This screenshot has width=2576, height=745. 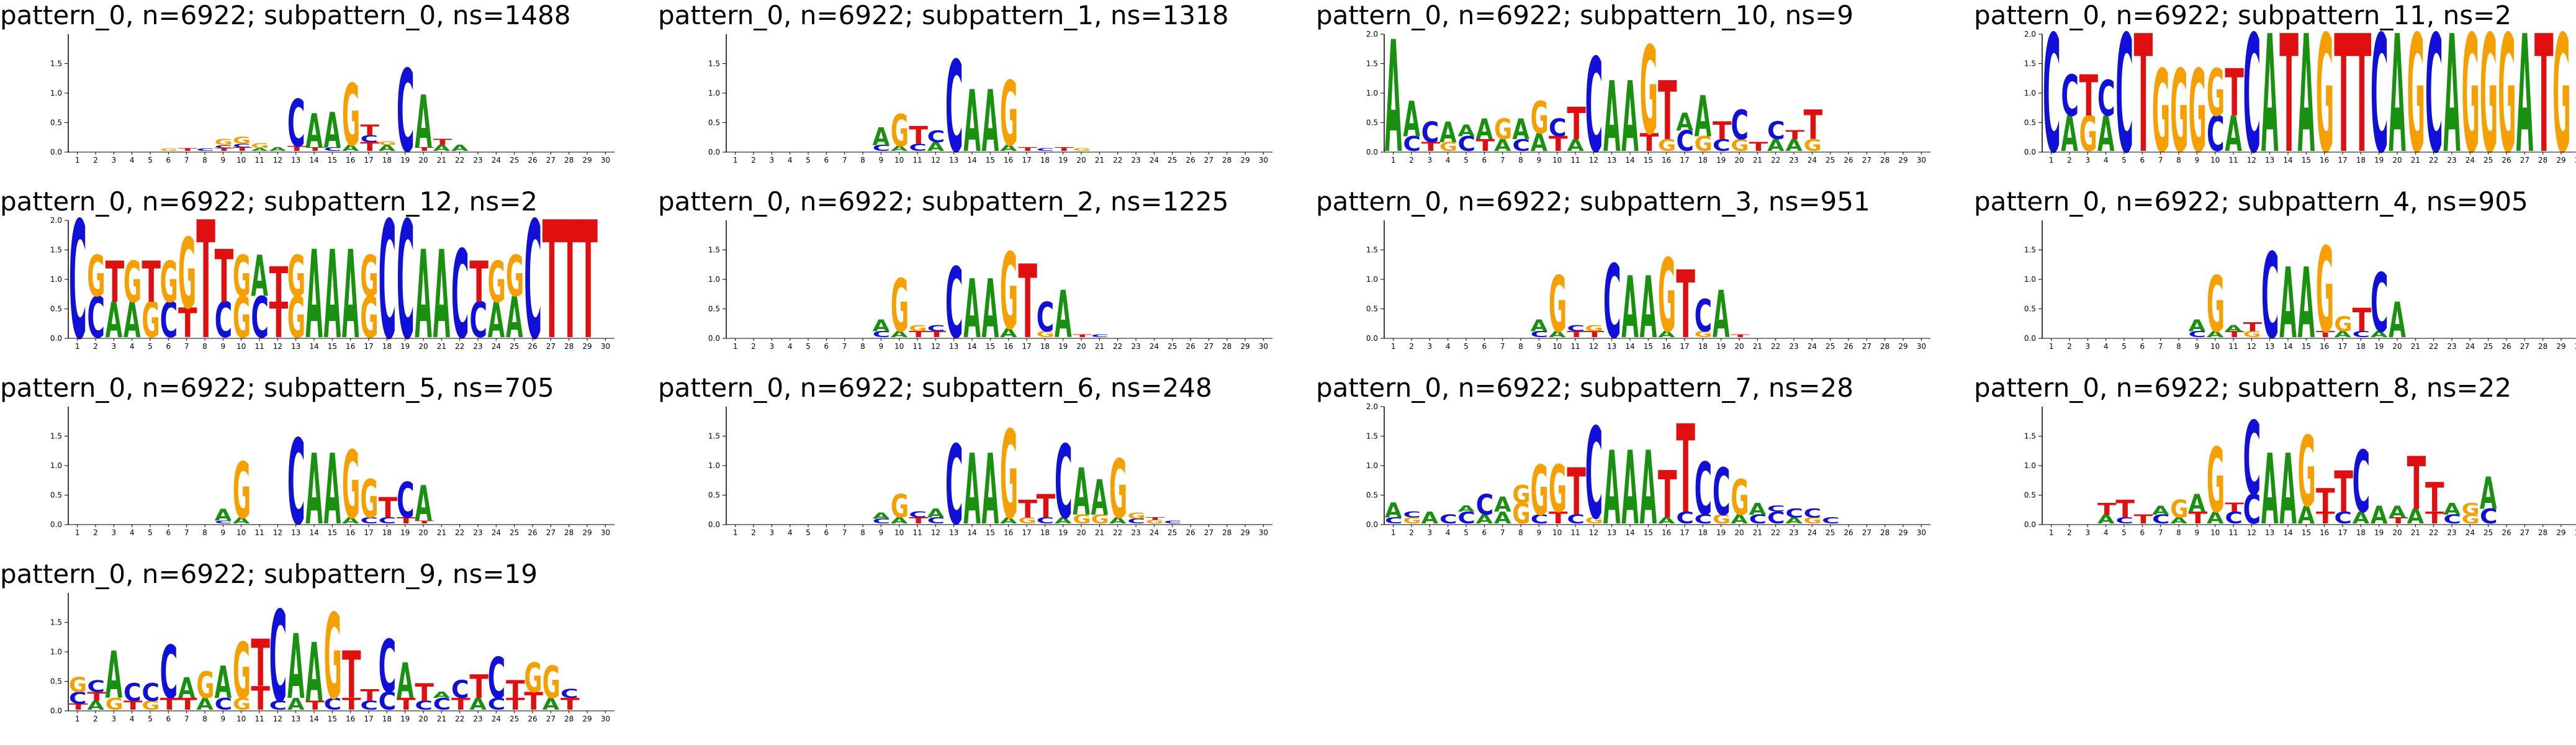 I want to click on x-tick-label: 26, so click(x=532, y=160).